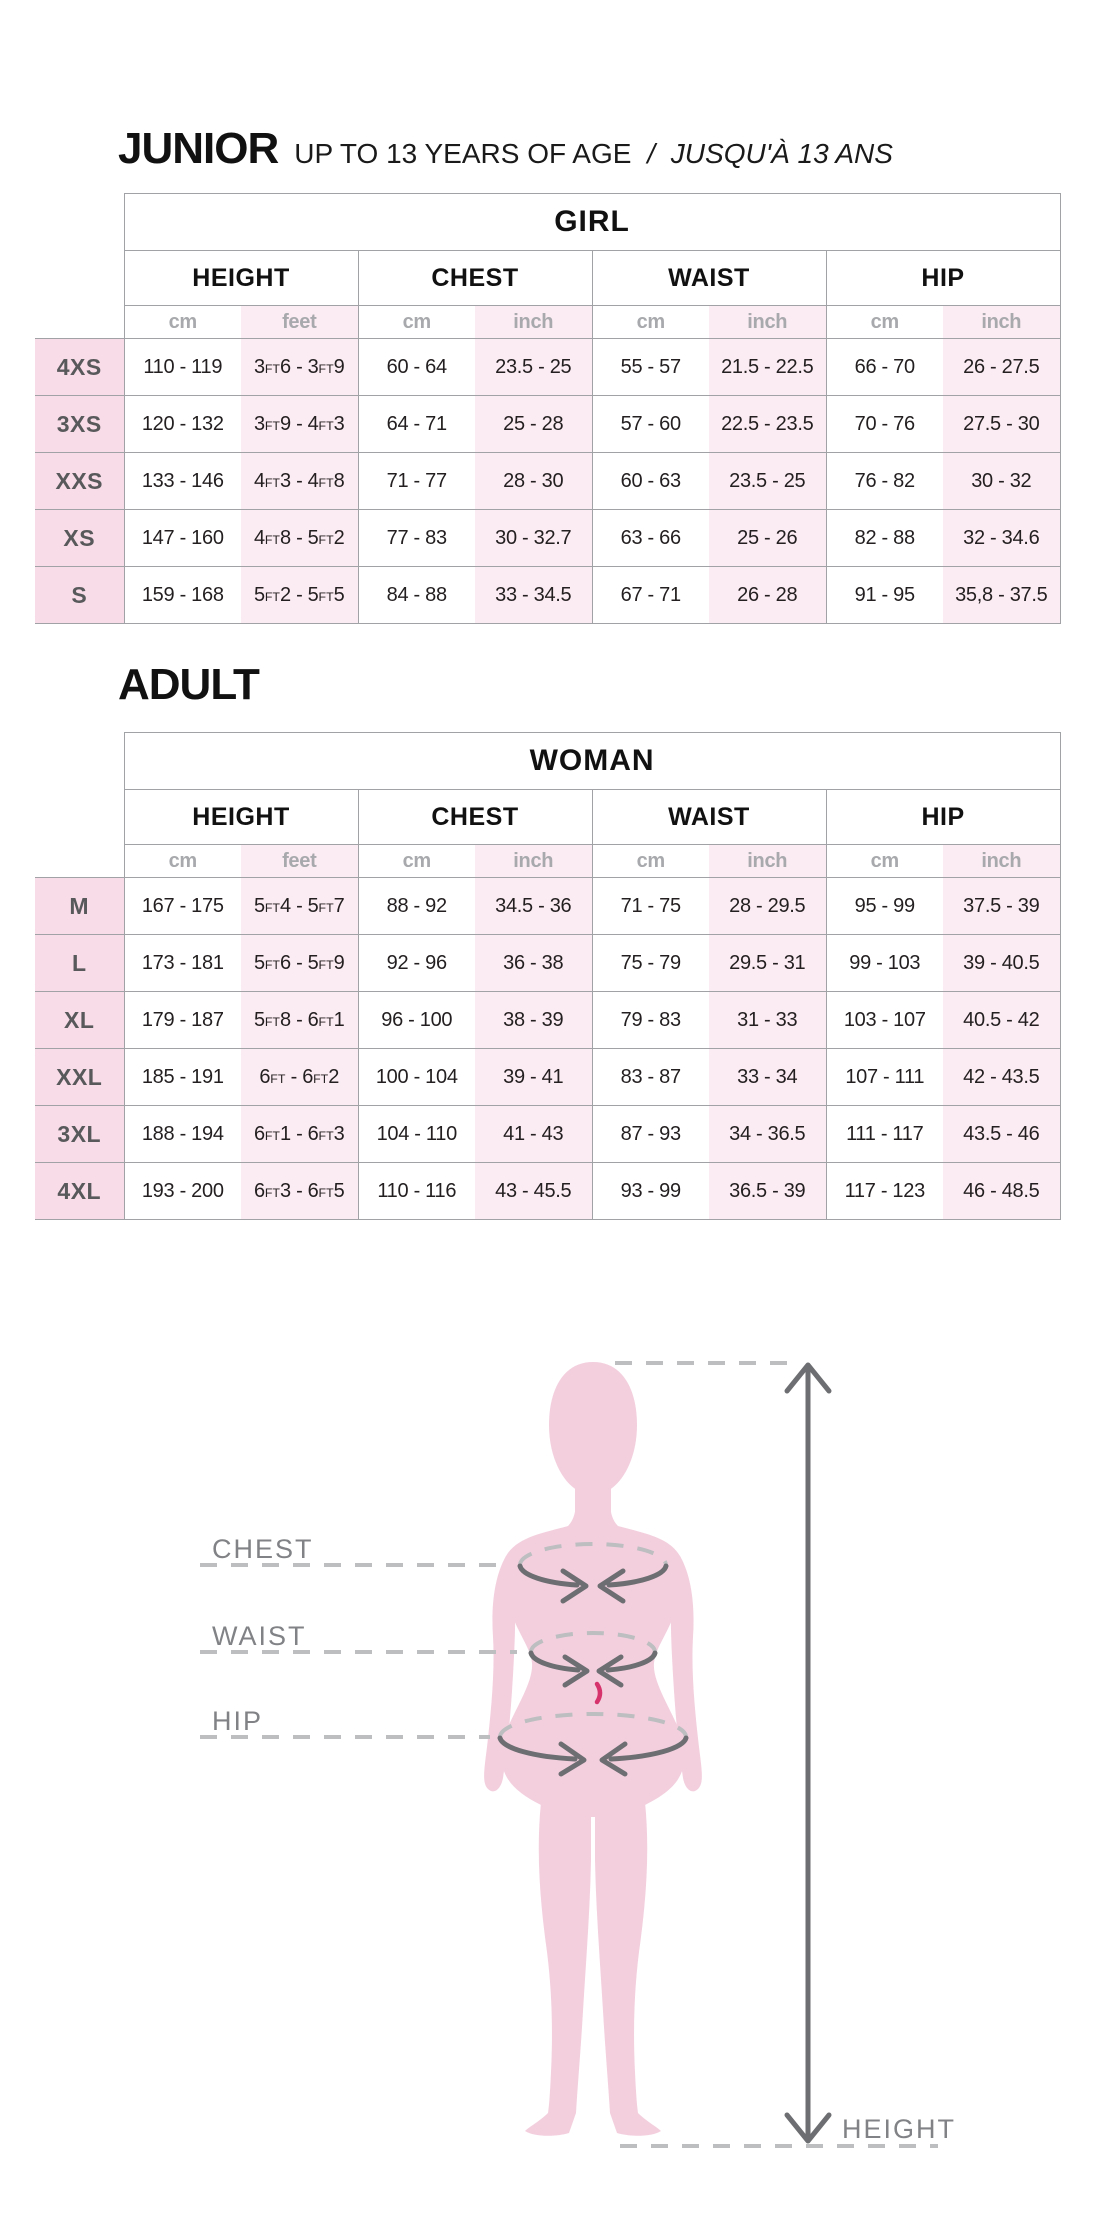 Image resolution: width=1119 pixels, height=2221 pixels. What do you see at coordinates (182, 1077) in the screenshot?
I see `measurement-cell: 185 - 191` at bounding box center [182, 1077].